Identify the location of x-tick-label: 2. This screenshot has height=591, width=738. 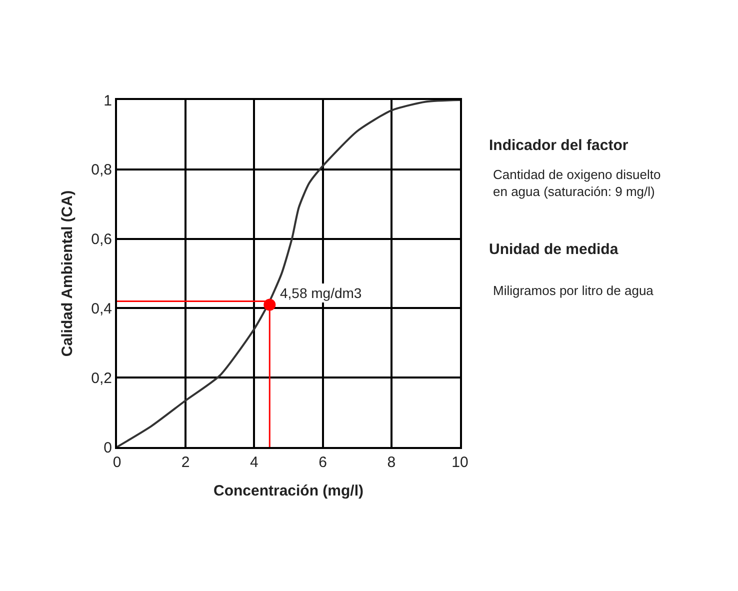
(185, 462).